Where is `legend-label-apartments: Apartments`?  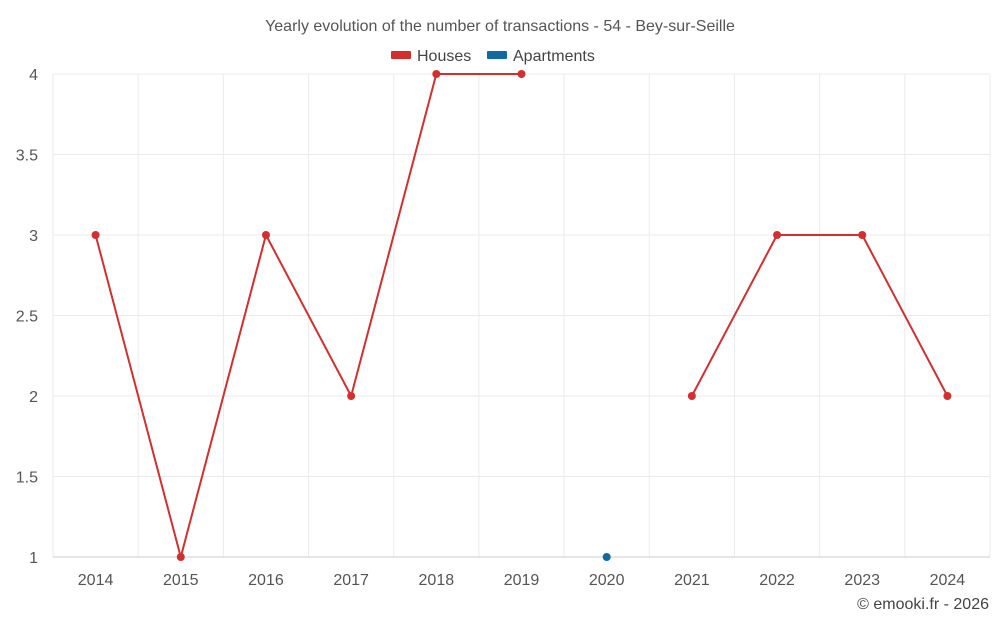
legend-label-apartments: Apartments is located at coordinates (554, 56).